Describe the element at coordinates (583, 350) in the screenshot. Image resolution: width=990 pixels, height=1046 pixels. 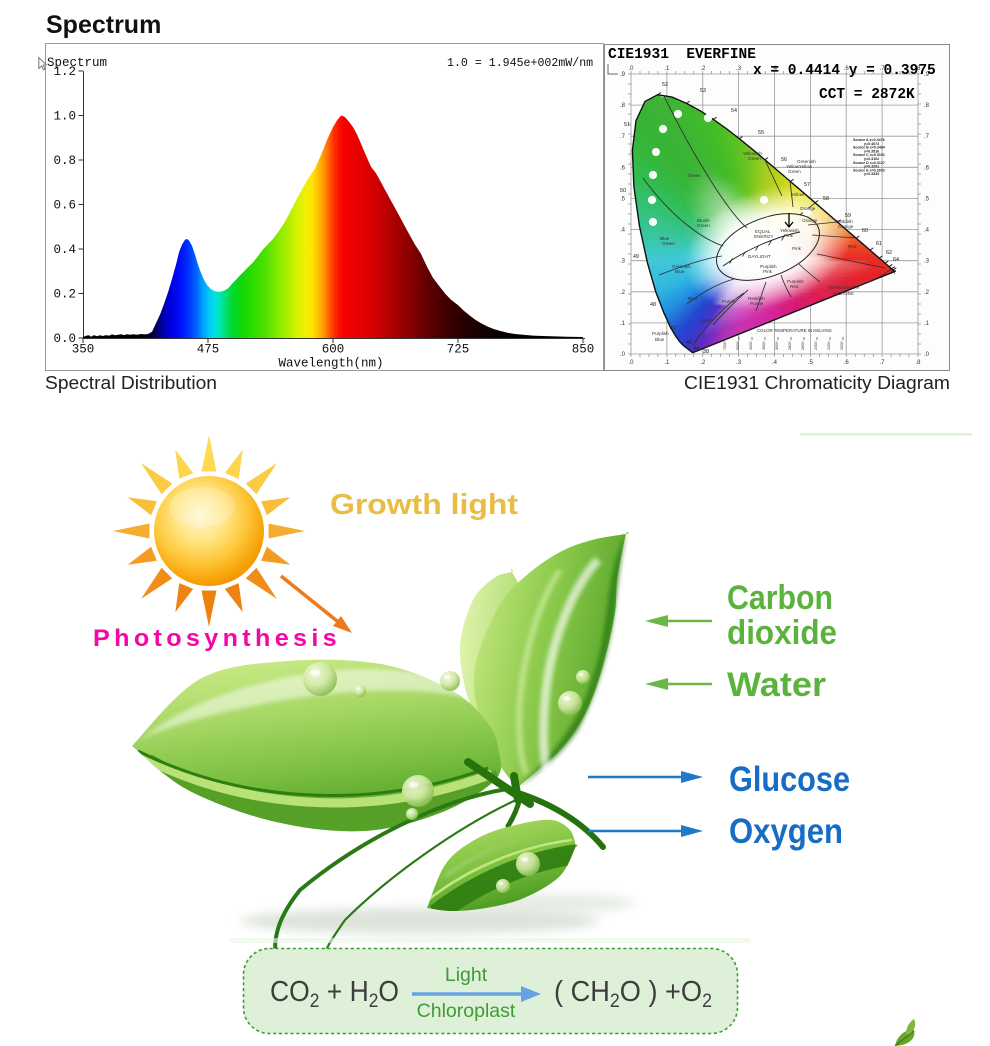
I see `svg-text: 850` at that location.